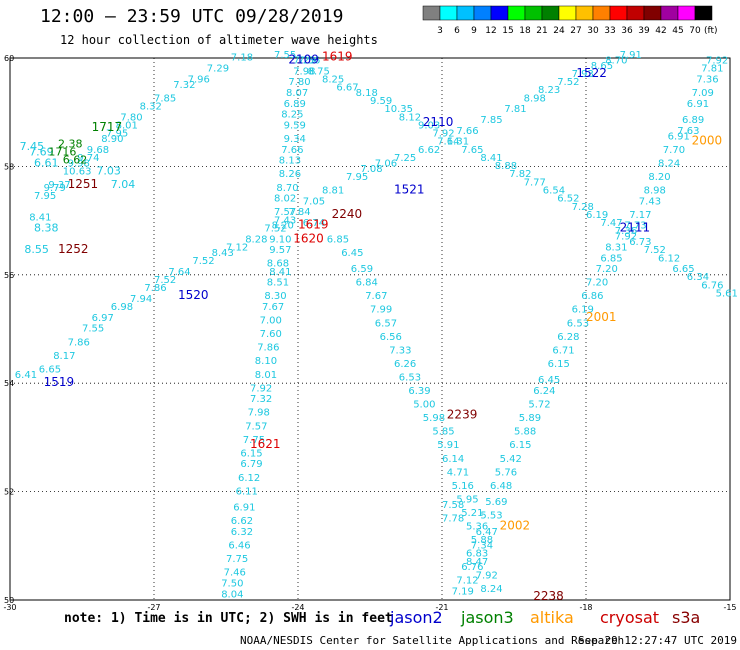 The image size is (740, 650). What do you see at coordinates (698, 104) in the screenshot?
I see `swh-value: 6.91` at bounding box center [698, 104].